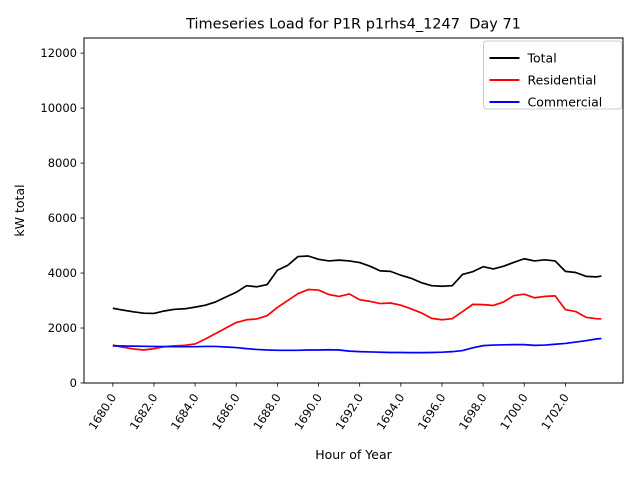 This screenshot has width=640, height=484. I want to click on y-tick-label: 0, so click(73, 383).